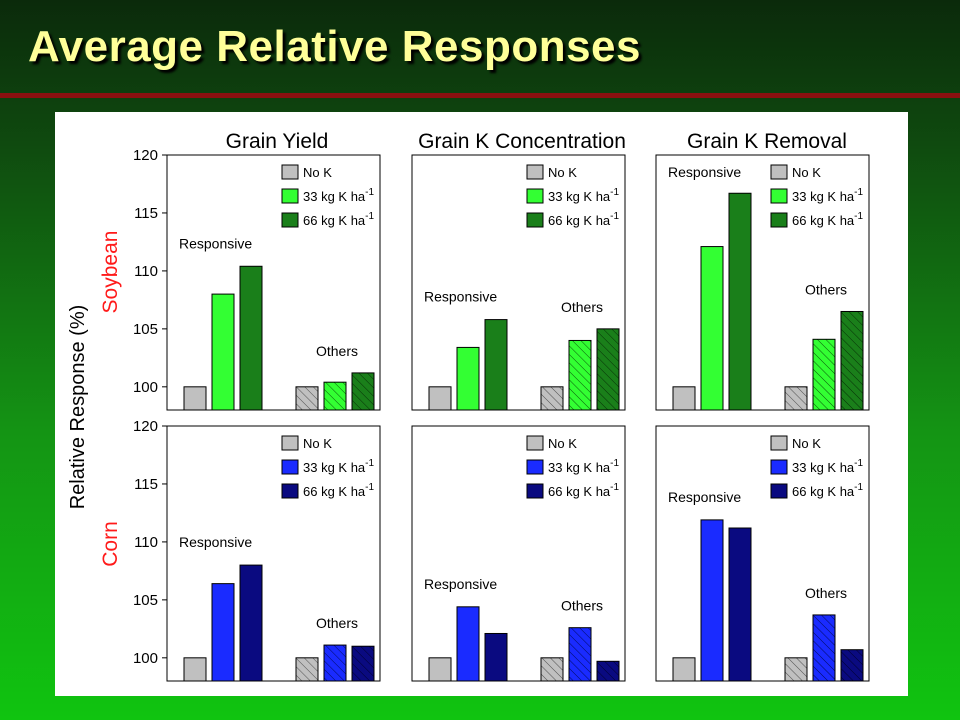 This screenshot has height=720, width=960. I want to click on y-axis-label: Relative Response (%), so click(78, 407).